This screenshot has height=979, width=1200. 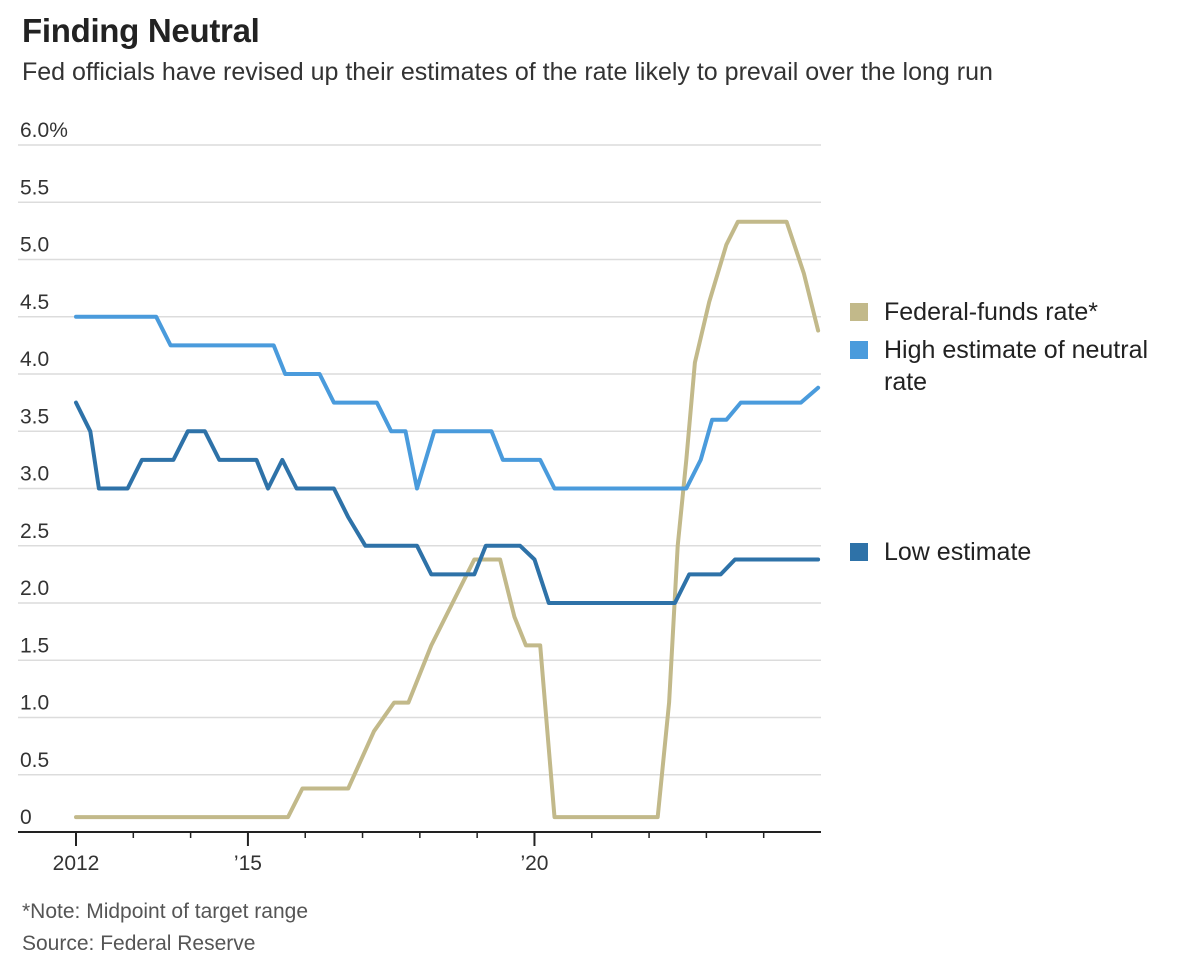 I want to click on x-axis: 2012 ’15 ’20, so click(x=419, y=853).